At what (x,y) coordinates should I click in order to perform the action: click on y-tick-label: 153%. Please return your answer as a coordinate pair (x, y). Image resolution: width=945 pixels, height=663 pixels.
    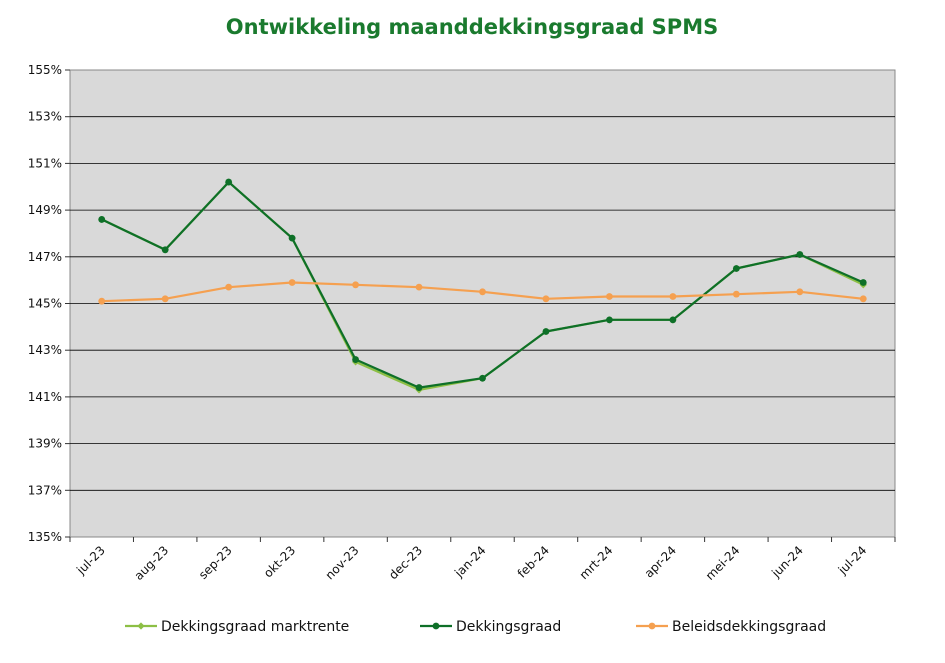
    Looking at the image, I should click on (45, 117).